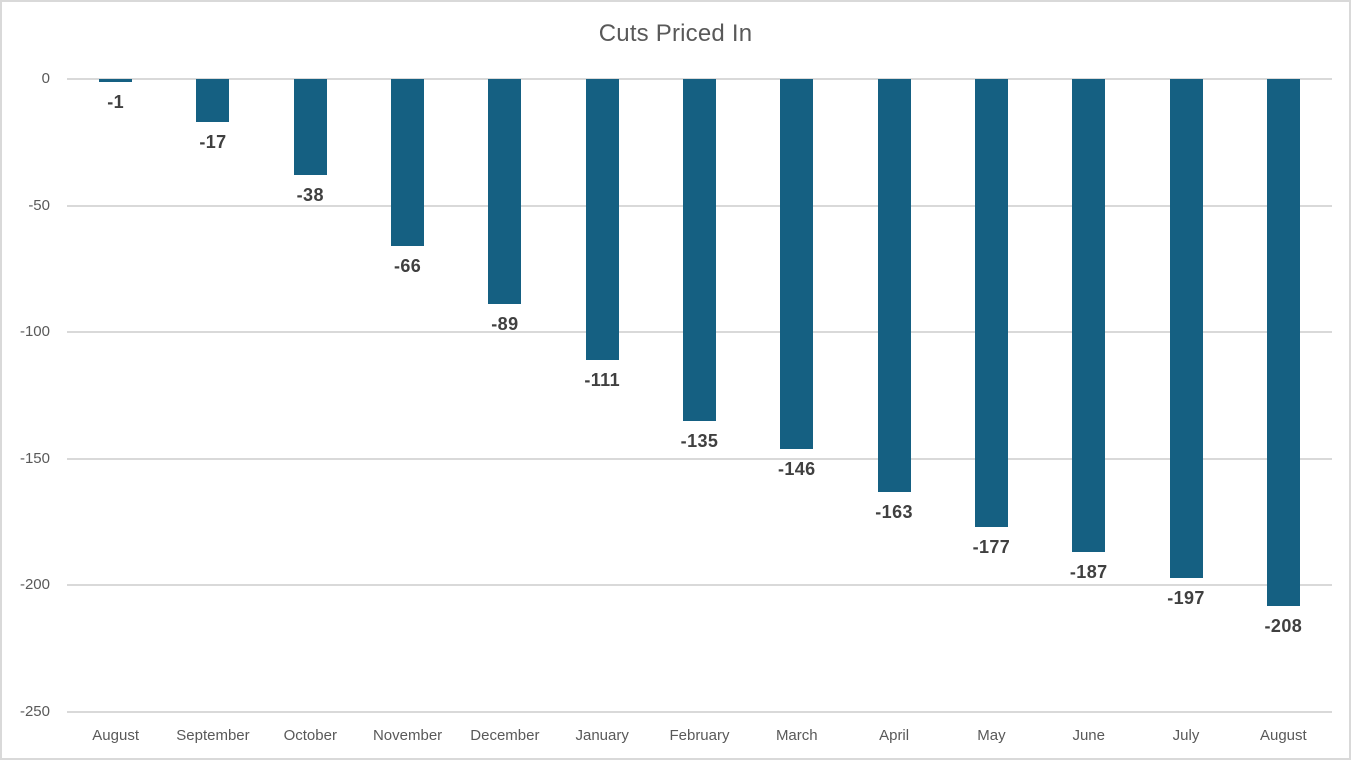 Image resolution: width=1351 pixels, height=760 pixels. Describe the element at coordinates (45, 78) in the screenshot. I see `y-axis-tick-label: 0` at that location.